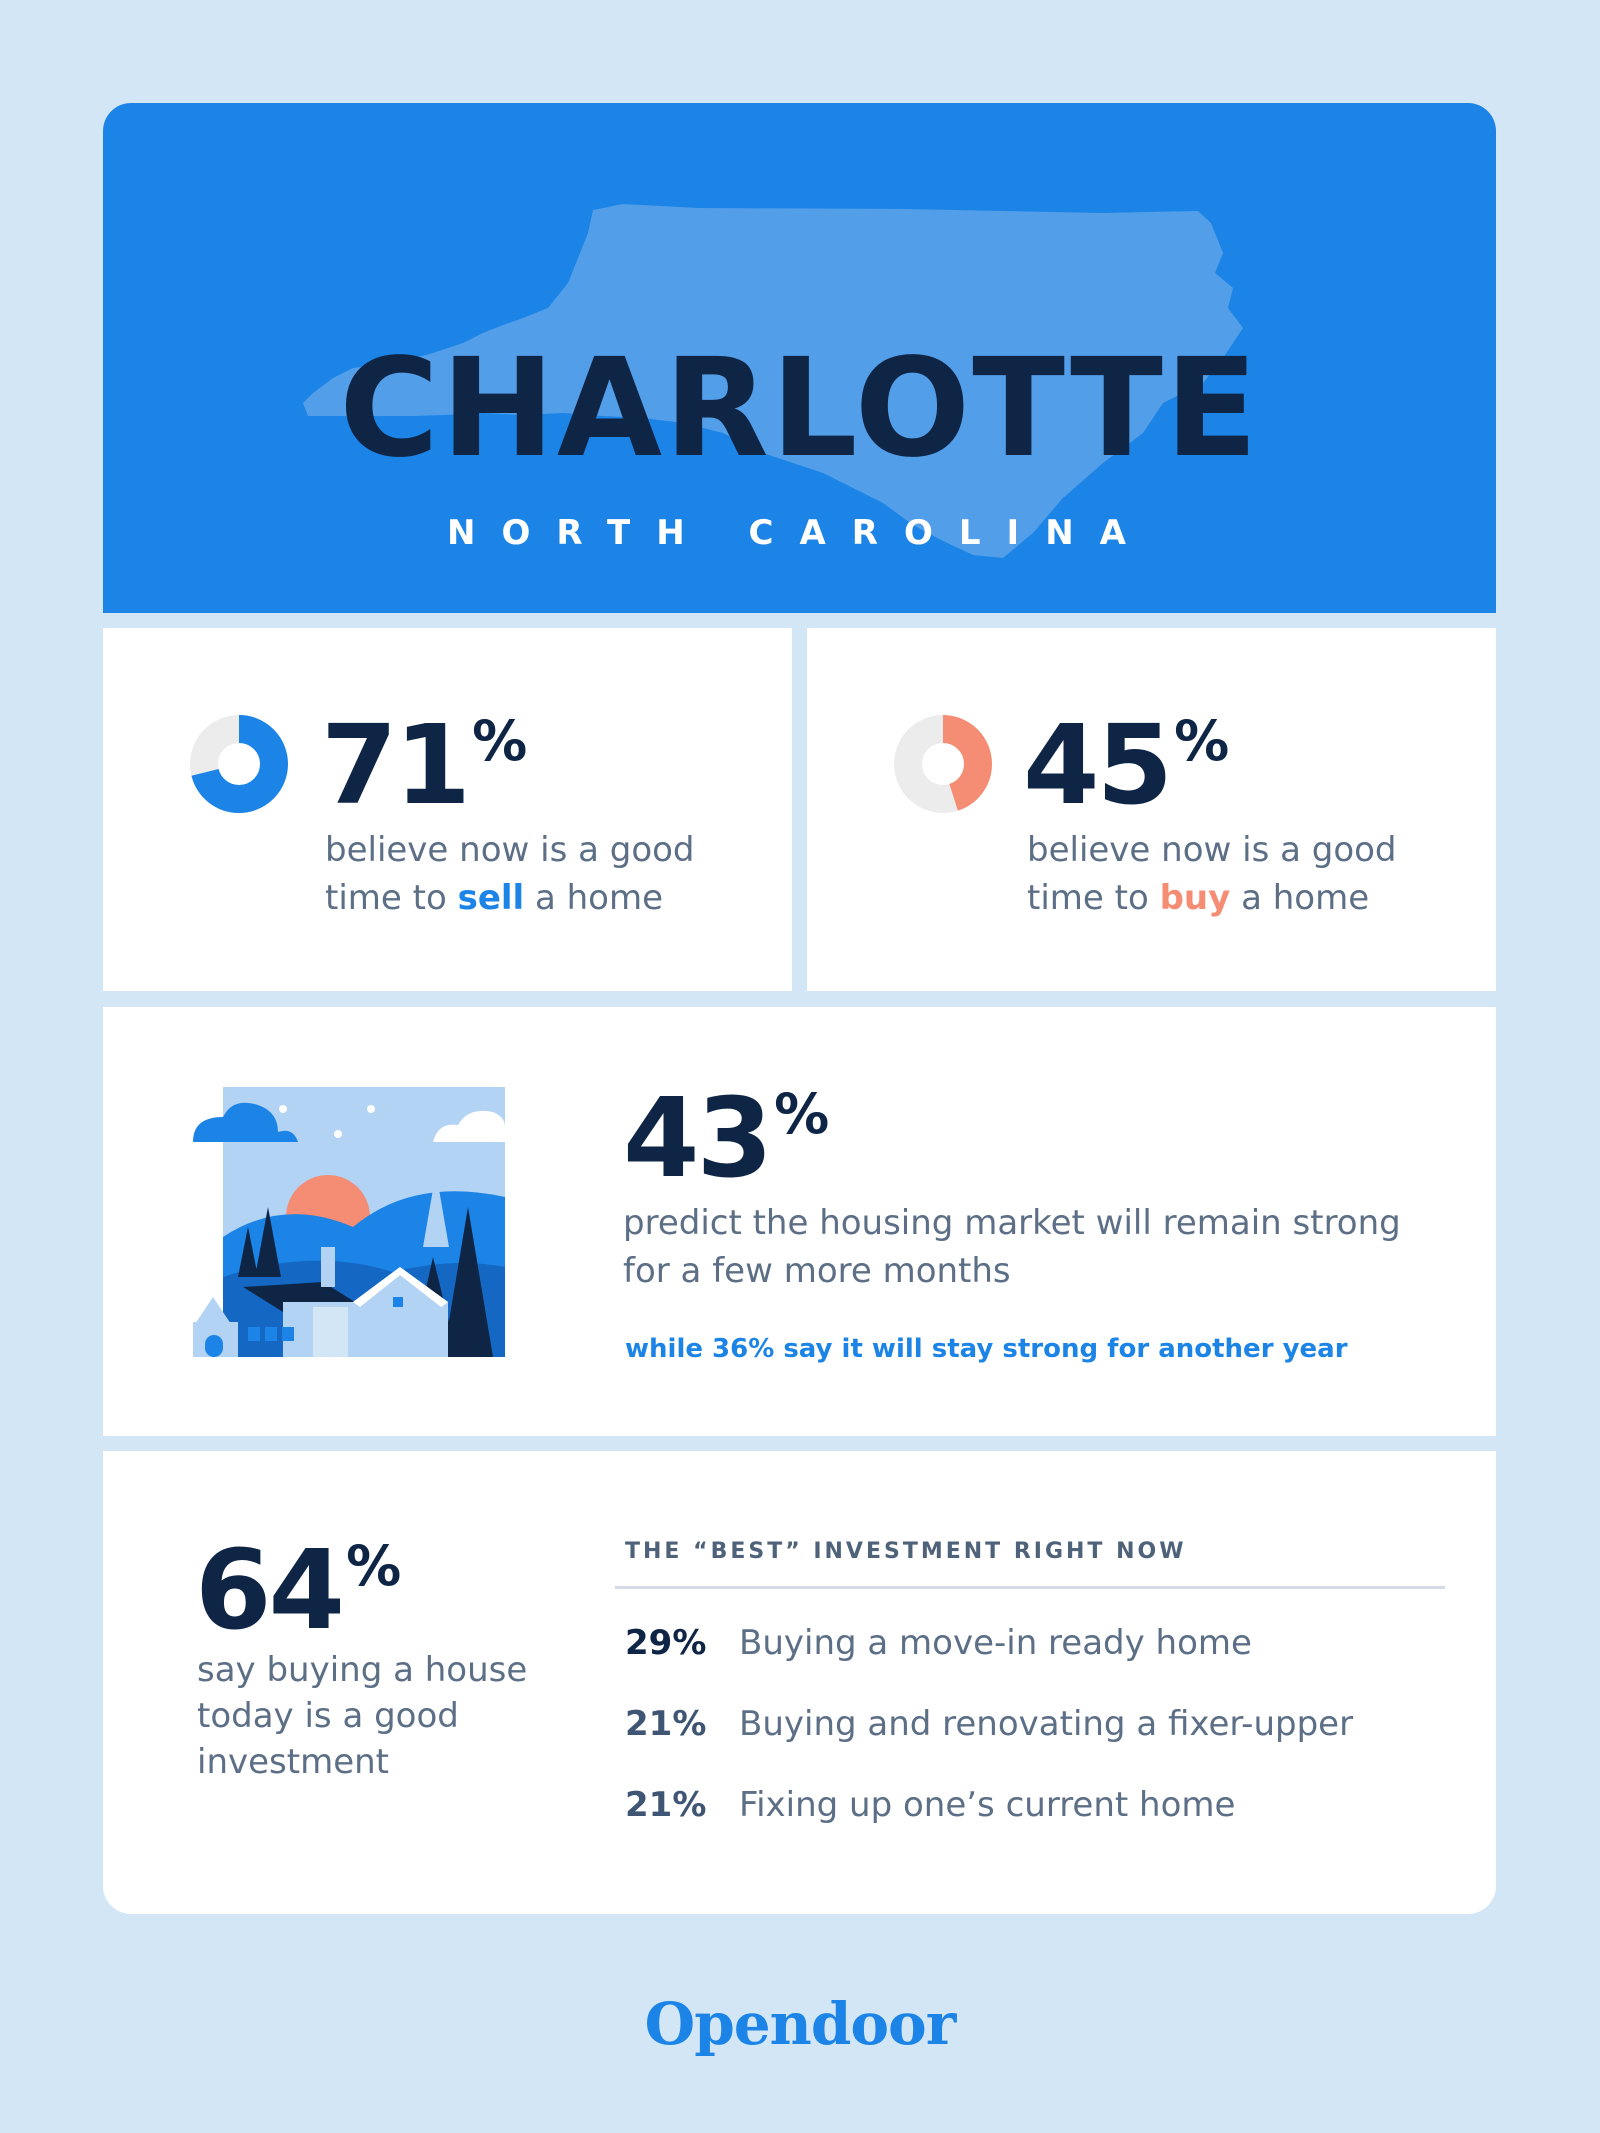  I want to click on buy-description: believe now is a good time to buy a home, so click(1212, 874).